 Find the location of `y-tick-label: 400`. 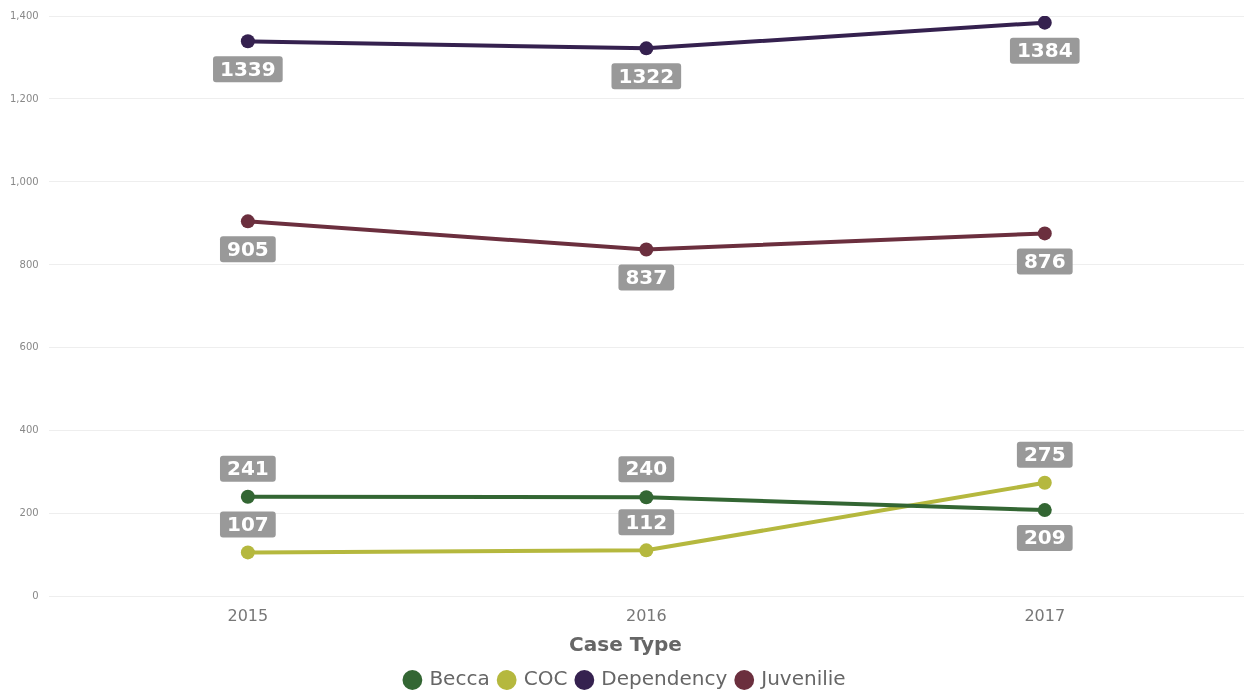

y-tick-label: 400 is located at coordinates (29, 430).